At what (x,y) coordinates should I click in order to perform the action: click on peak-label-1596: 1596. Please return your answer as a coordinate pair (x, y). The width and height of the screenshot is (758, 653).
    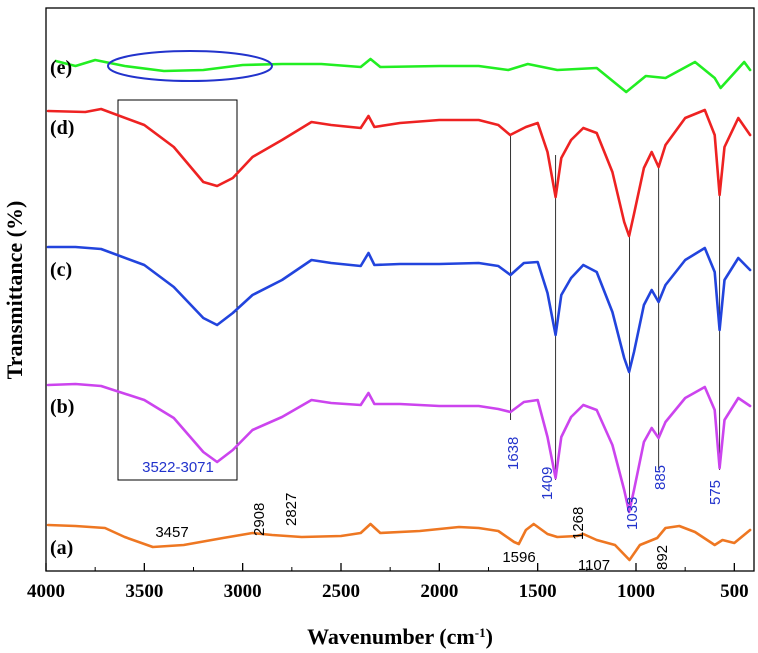
    Looking at the image, I should click on (518, 557).